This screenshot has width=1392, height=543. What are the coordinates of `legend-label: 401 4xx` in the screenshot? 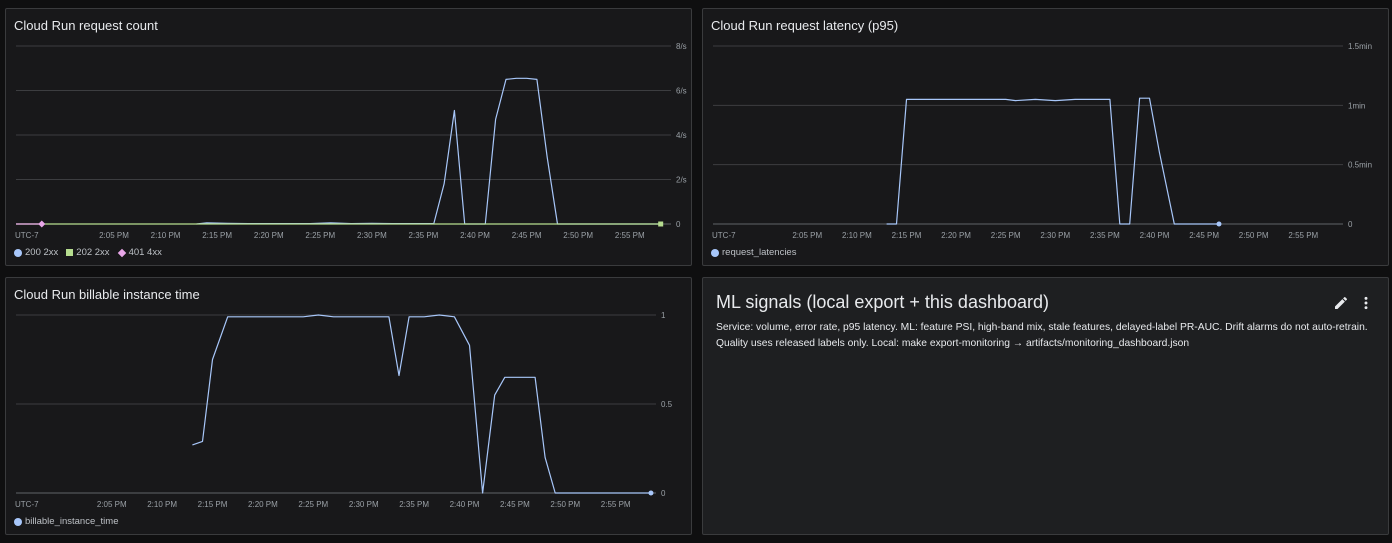 It's located at (145, 252).